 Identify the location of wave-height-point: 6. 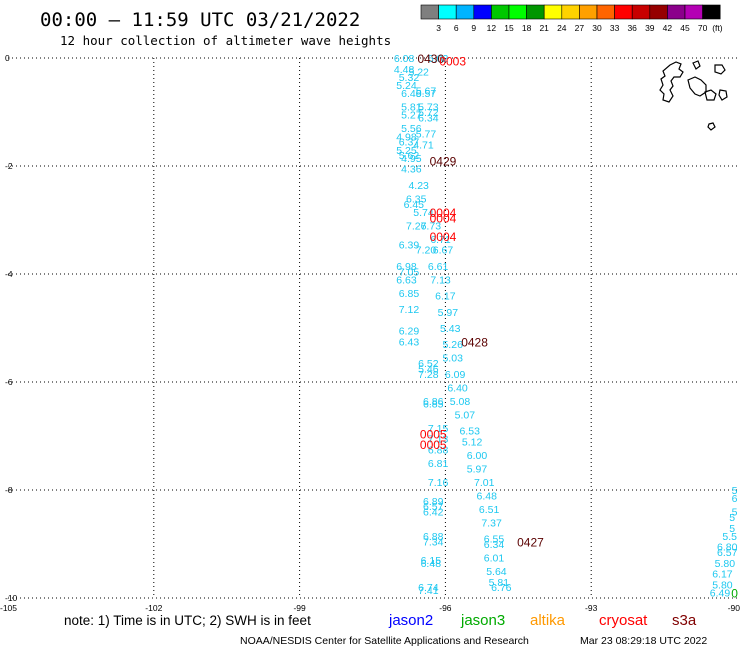
(735, 499).